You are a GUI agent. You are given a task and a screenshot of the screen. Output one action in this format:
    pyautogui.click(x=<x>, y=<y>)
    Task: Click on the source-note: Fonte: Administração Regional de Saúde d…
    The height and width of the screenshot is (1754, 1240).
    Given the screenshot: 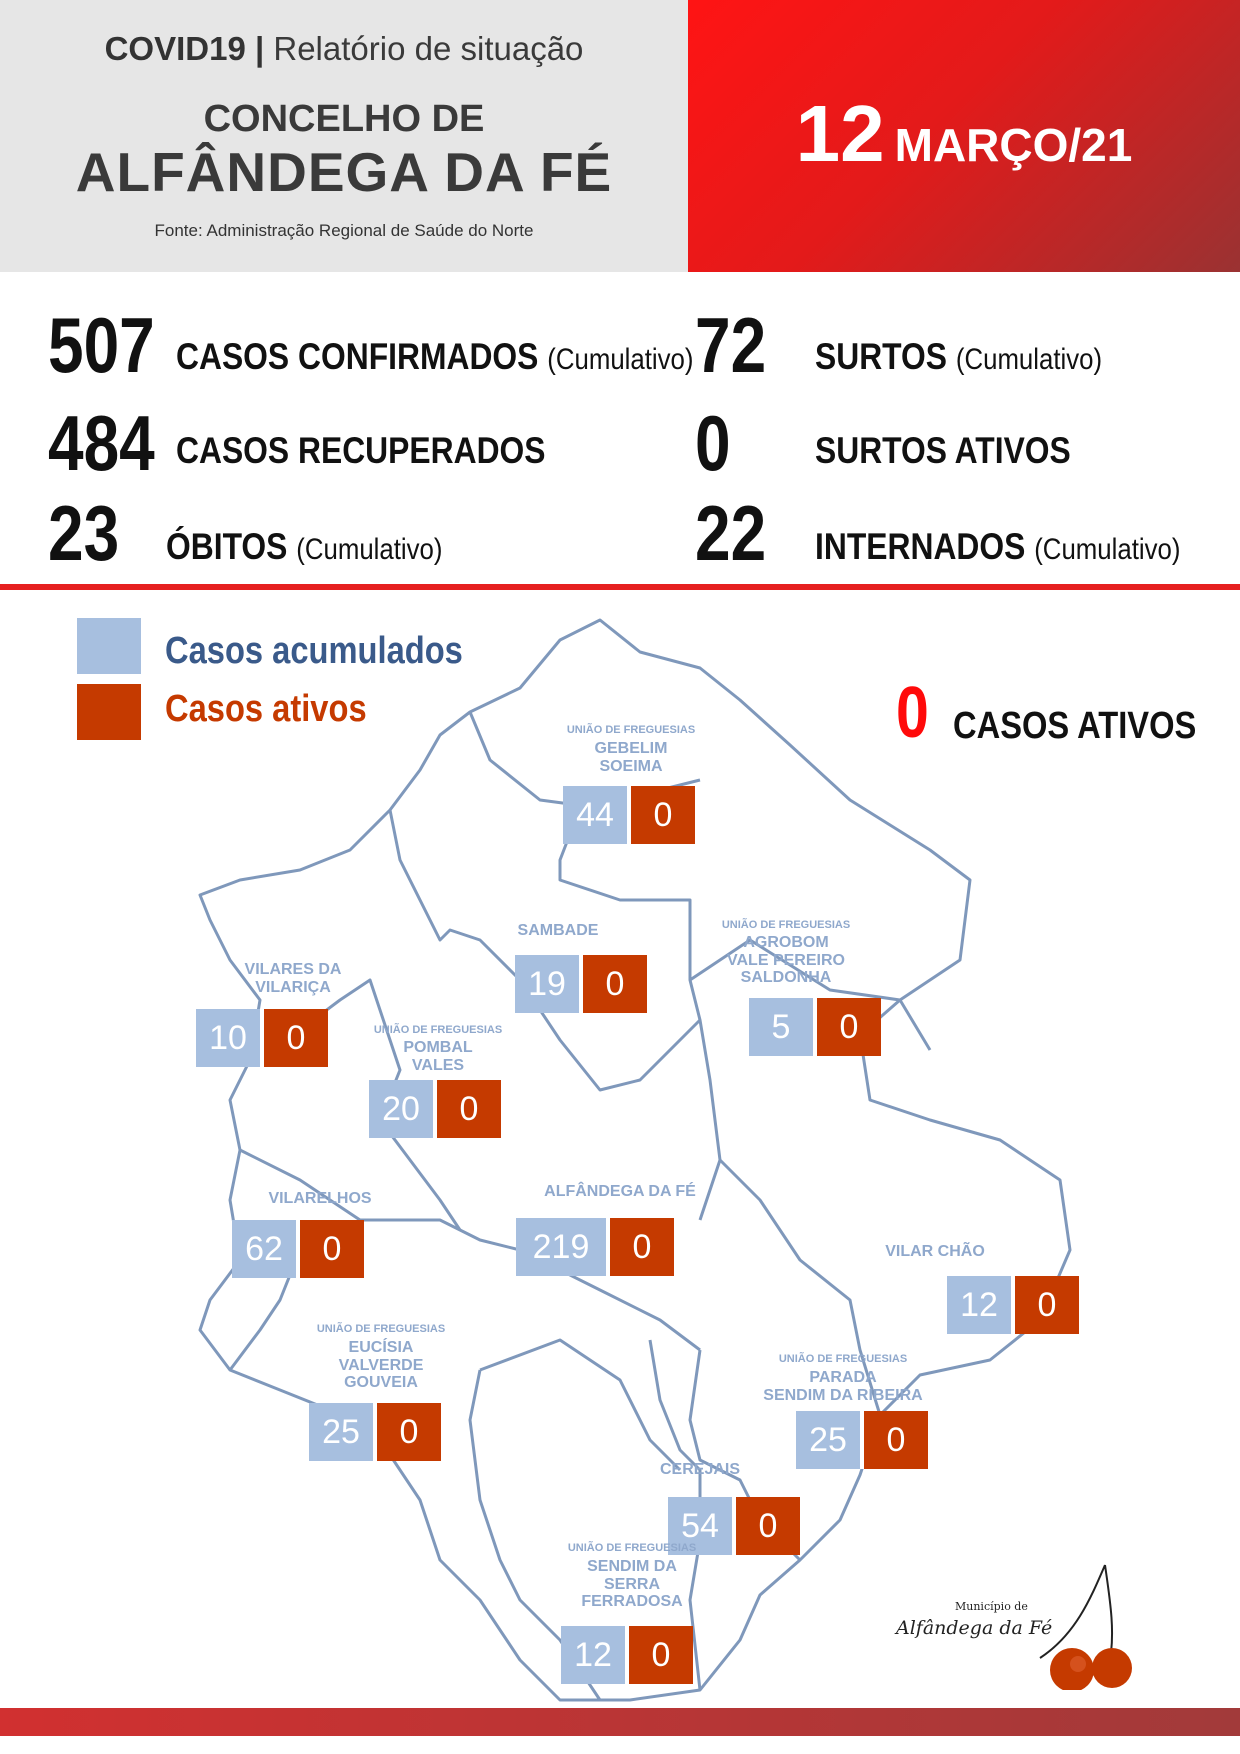 What is the action you would take?
    pyautogui.click(x=344, y=230)
    